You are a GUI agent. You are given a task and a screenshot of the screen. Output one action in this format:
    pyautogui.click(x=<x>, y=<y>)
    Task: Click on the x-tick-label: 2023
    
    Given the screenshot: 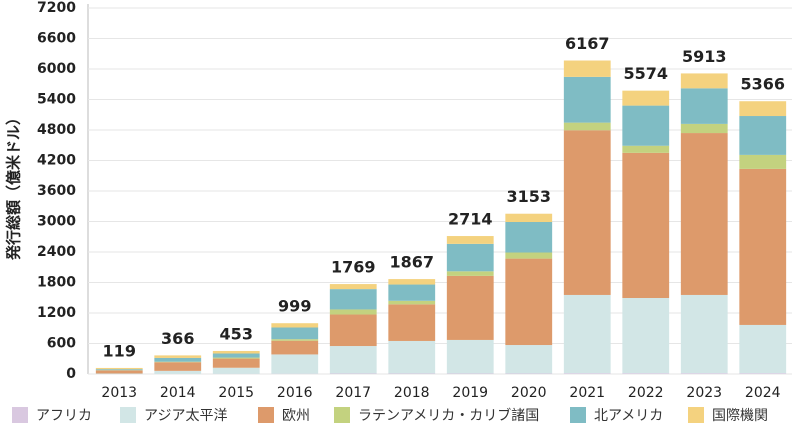 What is the action you would take?
    pyautogui.click(x=704, y=393)
    